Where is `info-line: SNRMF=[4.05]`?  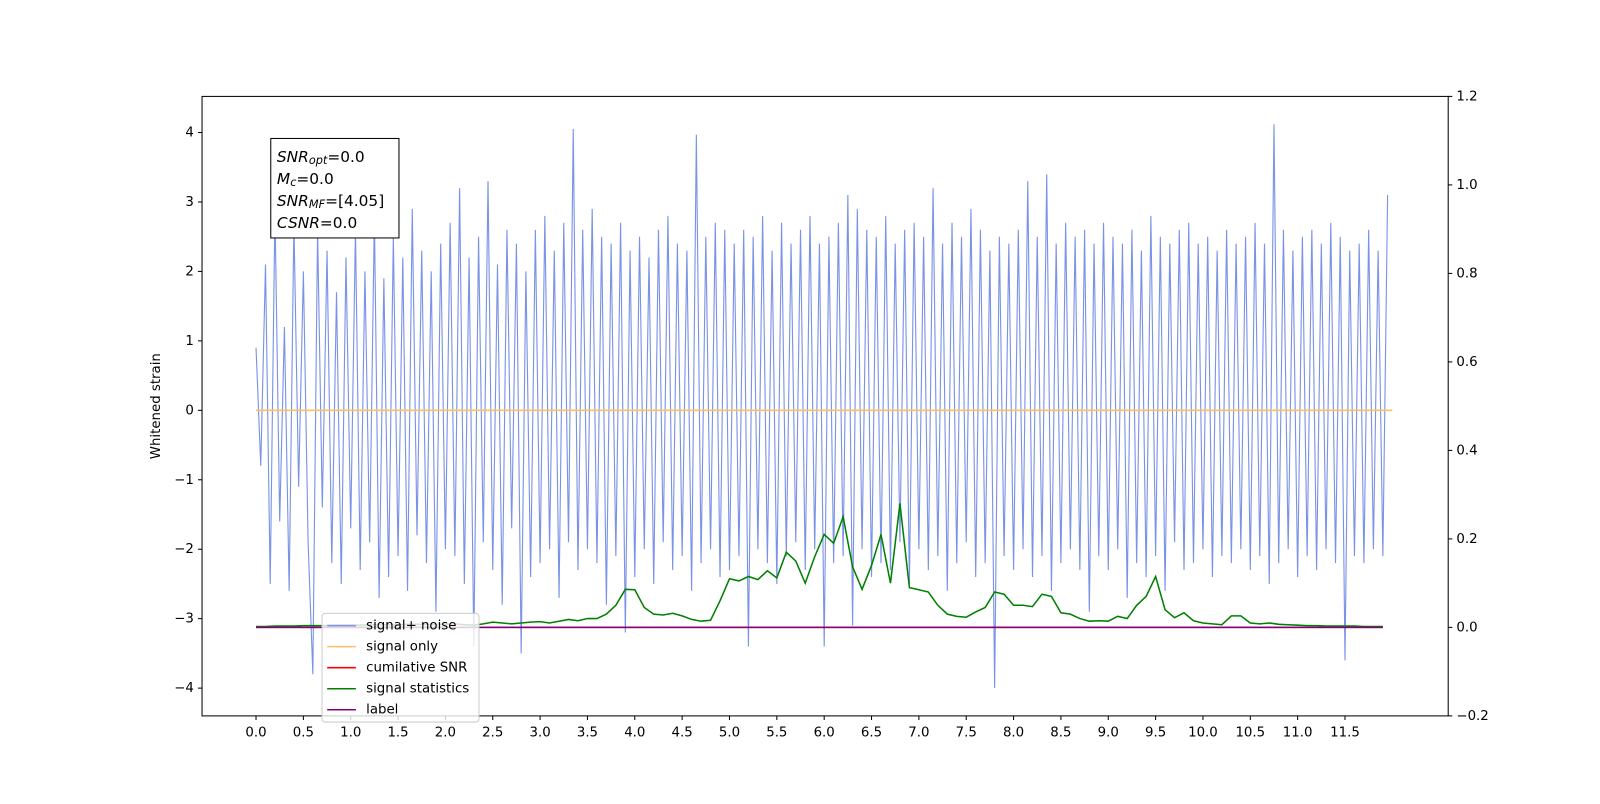 info-line: SNRMF=[4.05] is located at coordinates (330, 202).